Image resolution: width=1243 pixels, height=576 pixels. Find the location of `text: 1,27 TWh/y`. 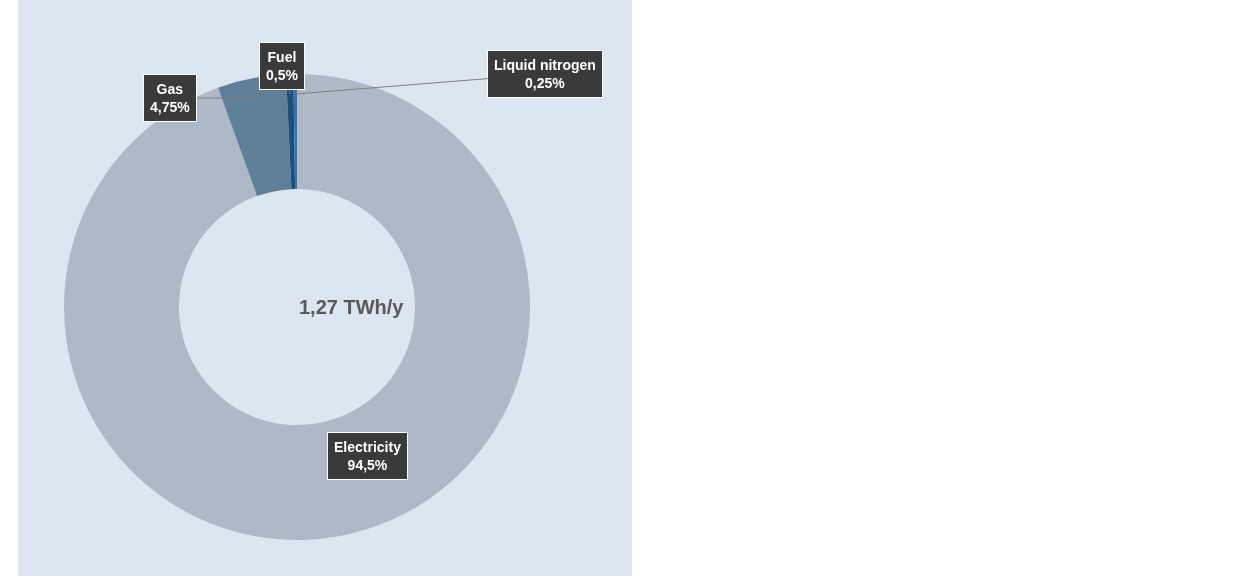

text: 1,27 TWh/y is located at coordinates (352, 307).